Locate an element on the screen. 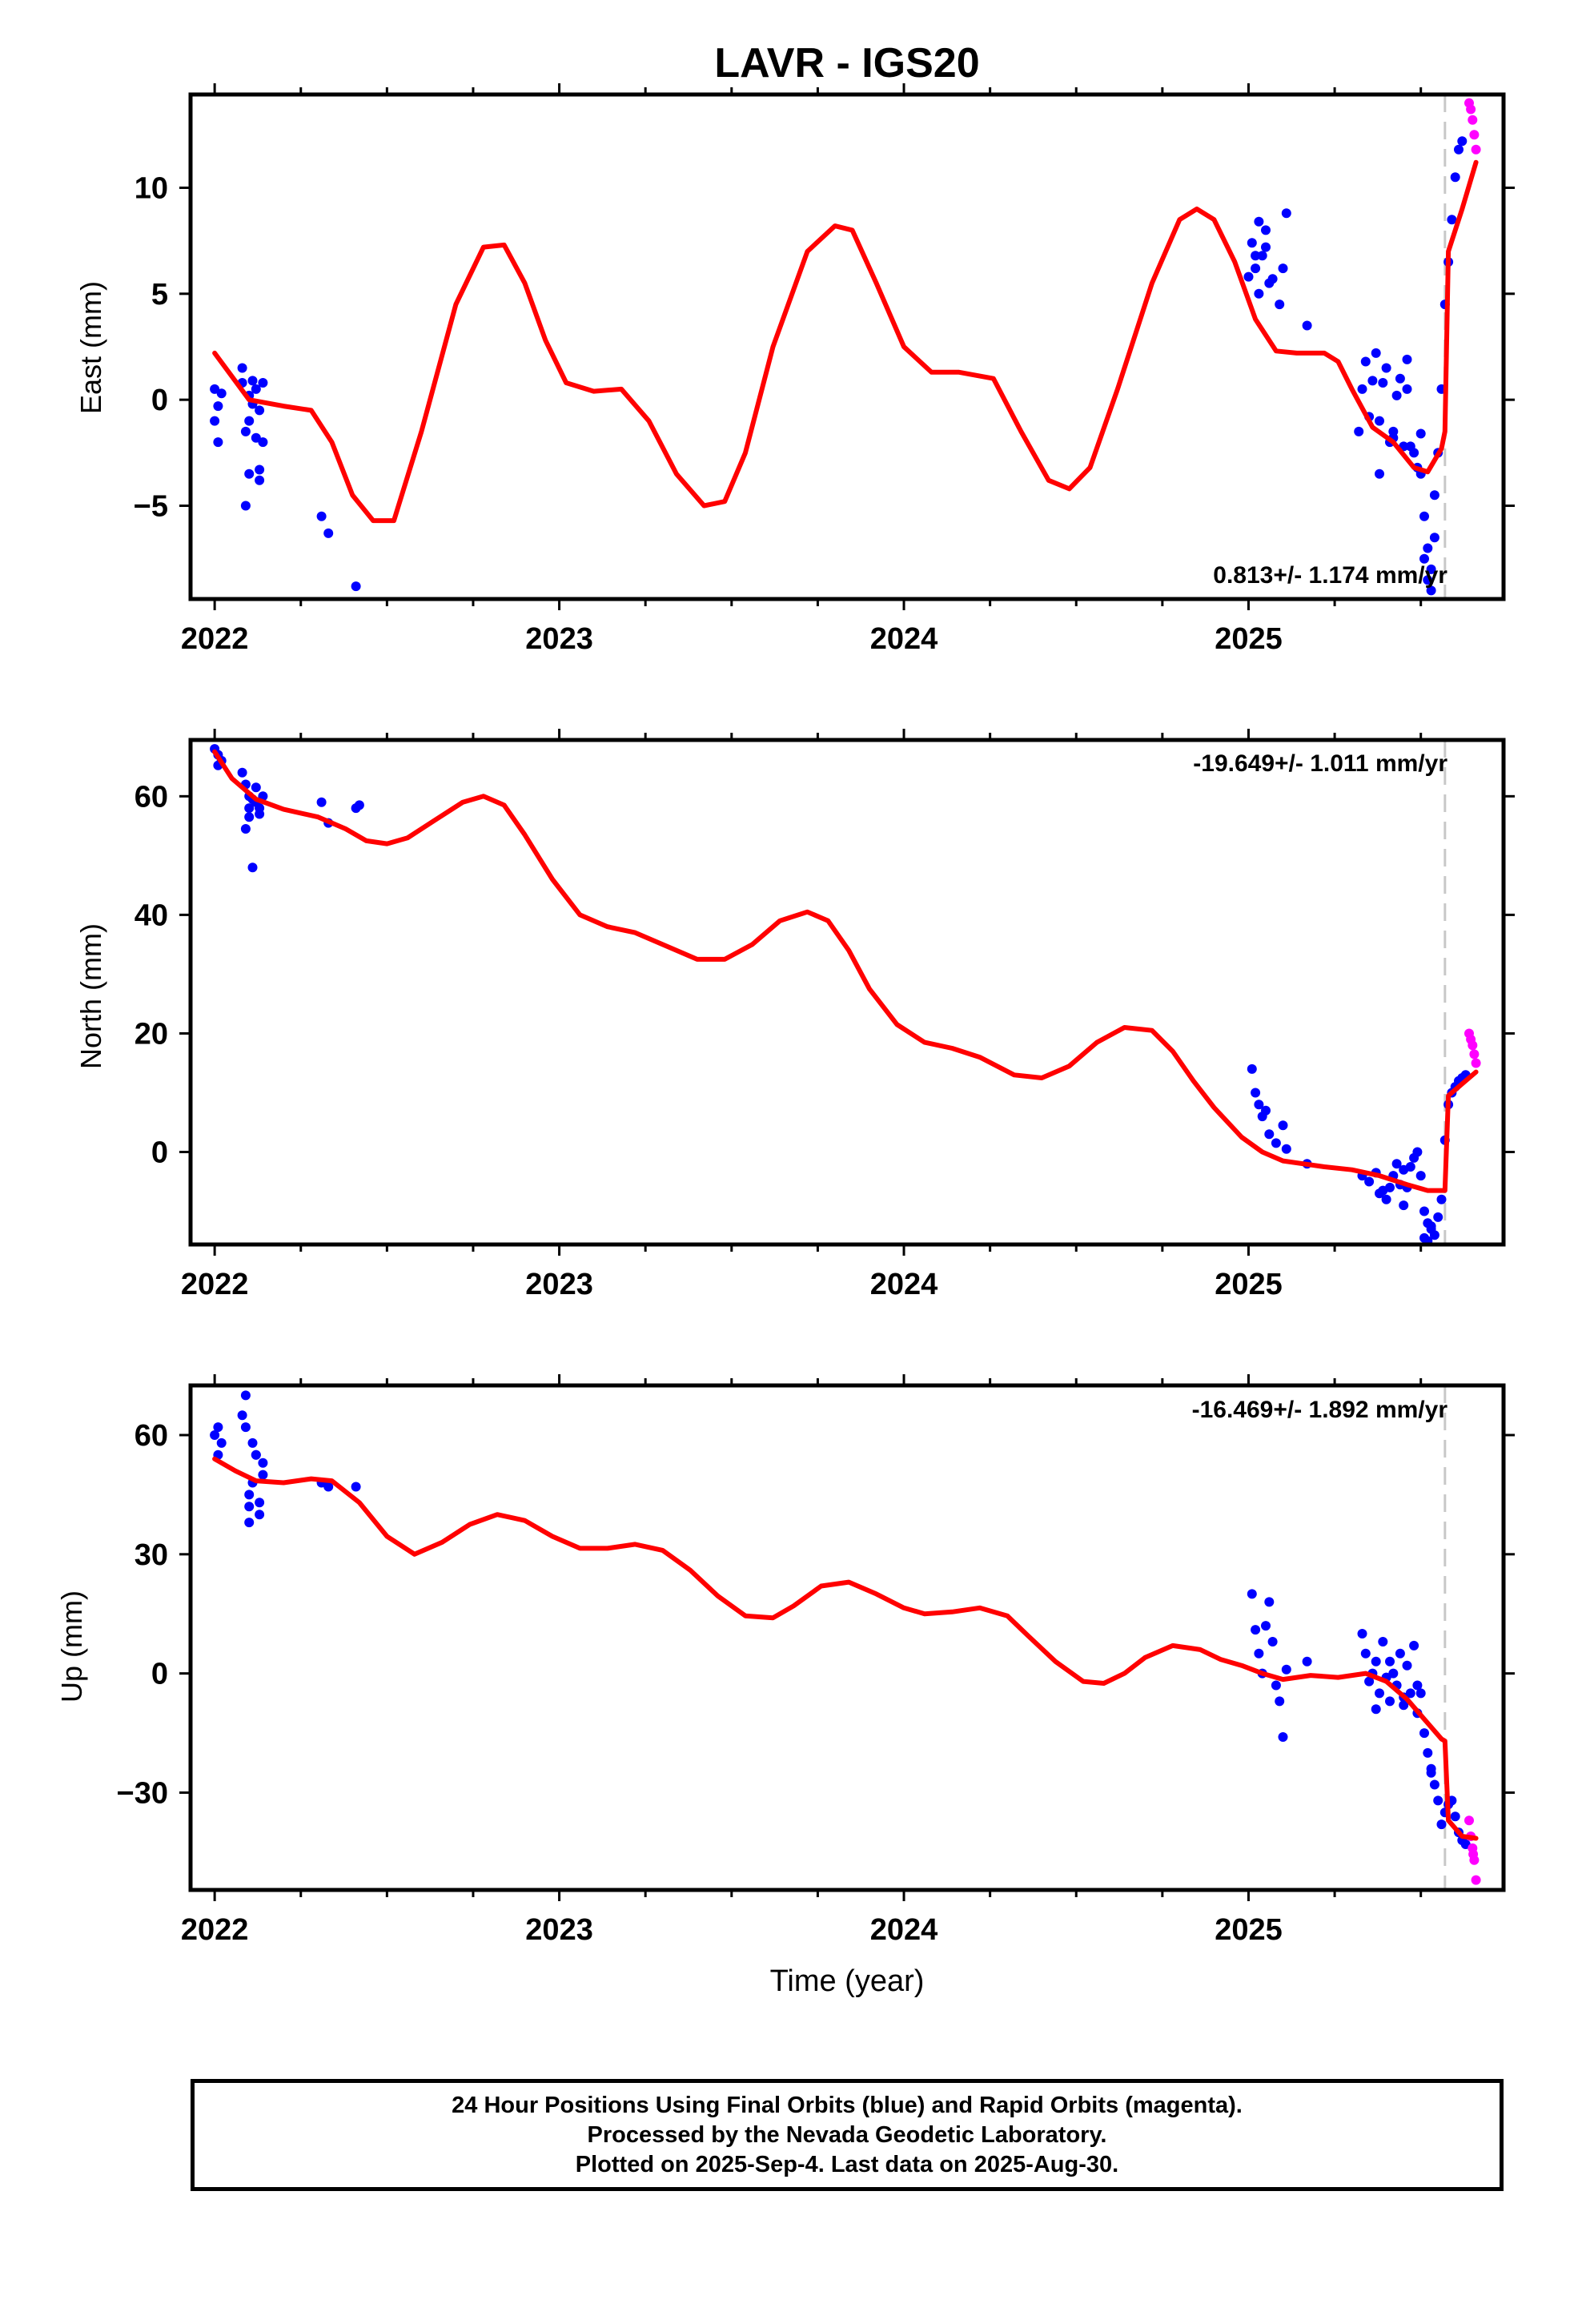  up-x-tick-label: 2025 is located at coordinates (1249, 1930).